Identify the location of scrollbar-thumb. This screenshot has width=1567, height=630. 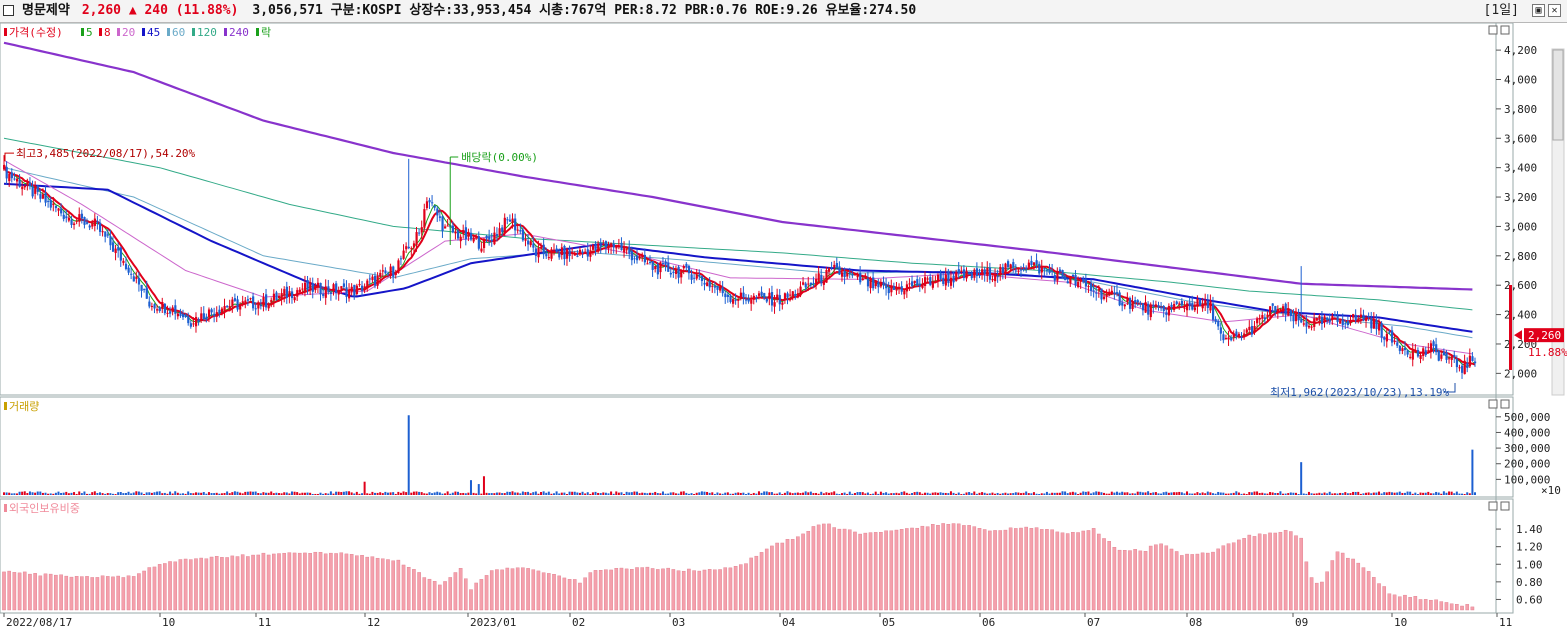
(1558, 95).